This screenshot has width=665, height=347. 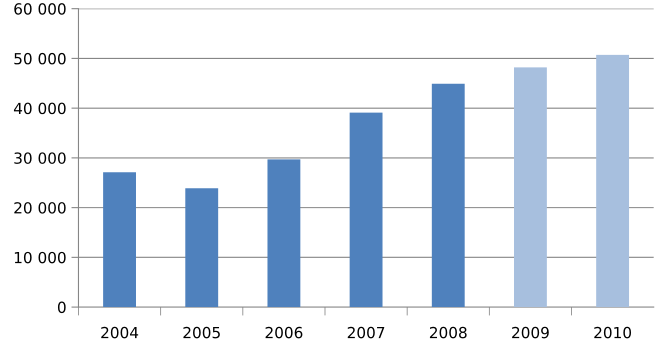 I want to click on x-tick-label: 2010, so click(x=613, y=332).